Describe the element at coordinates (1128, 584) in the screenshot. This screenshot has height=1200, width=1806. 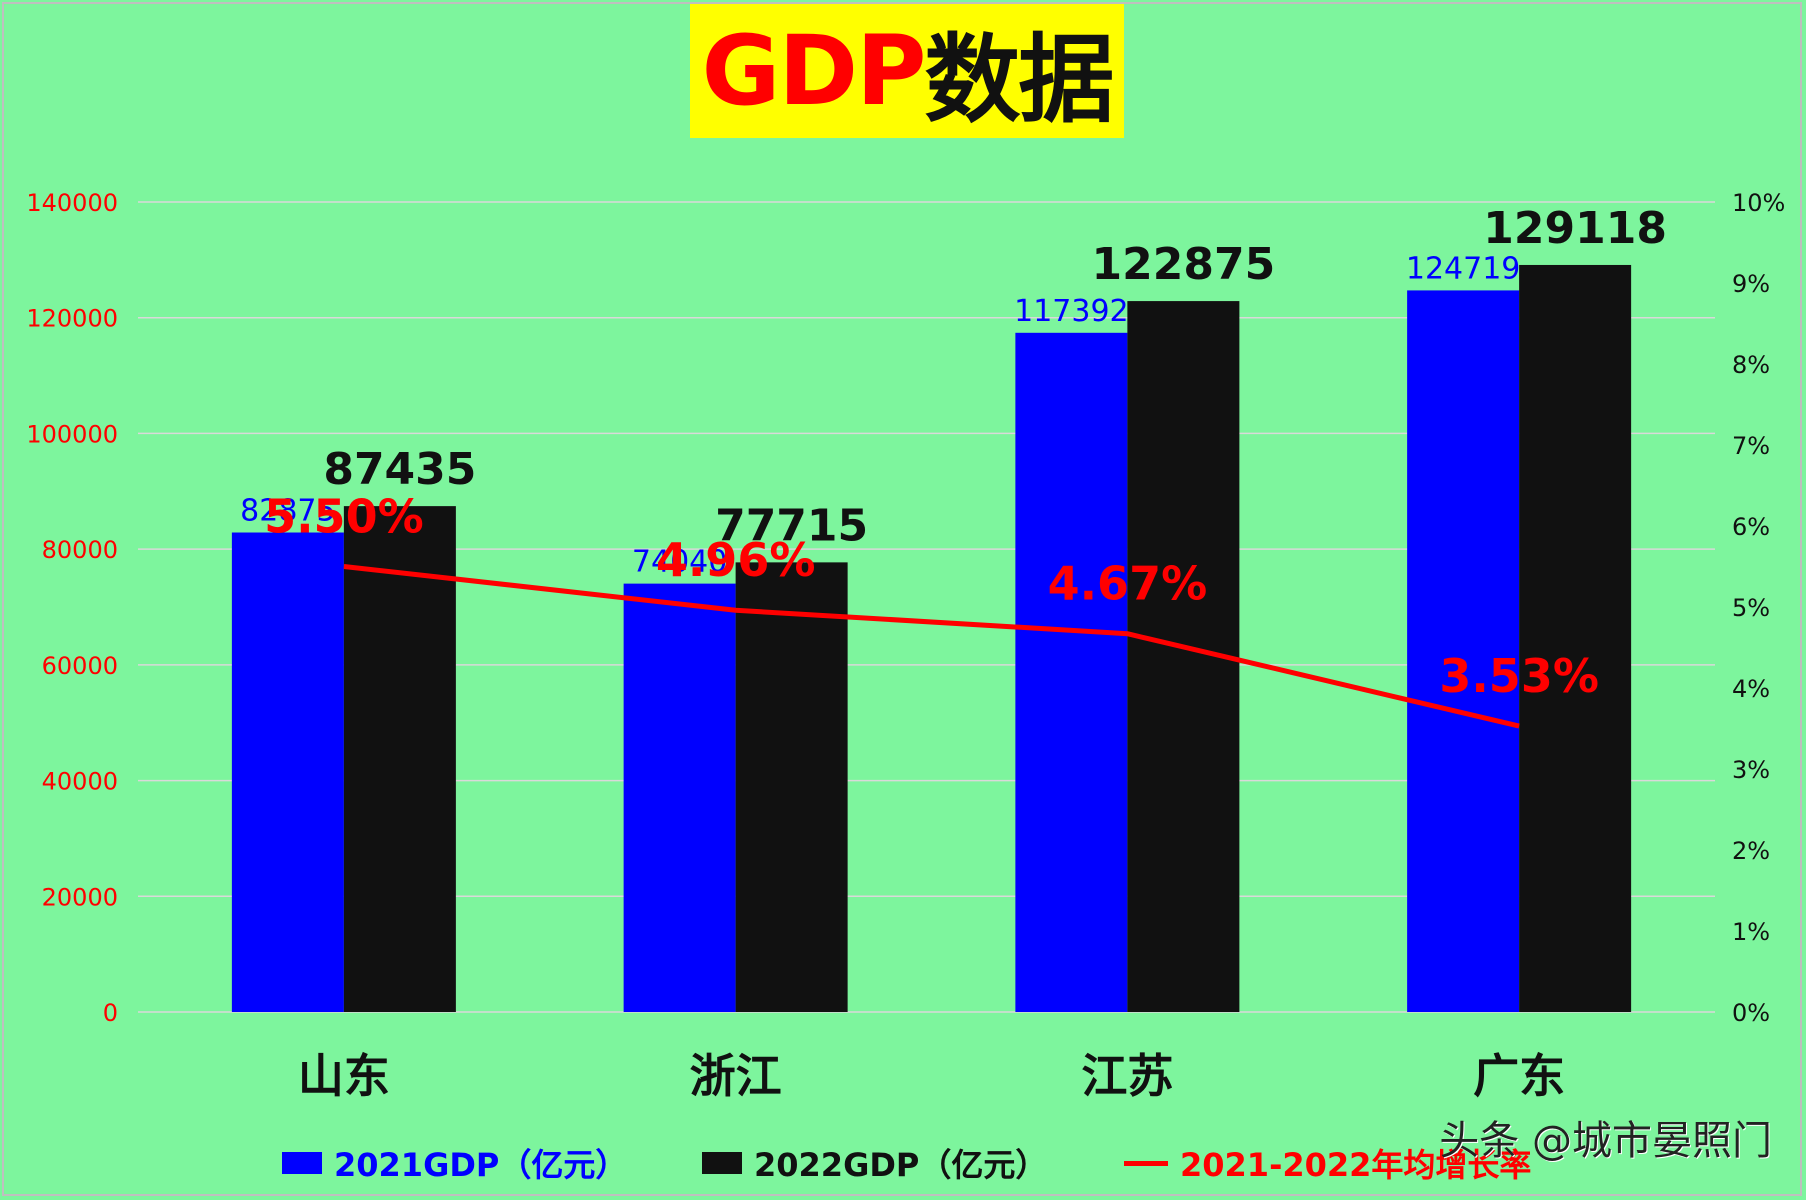
I see `growth-rate-label: 4.67%` at that location.